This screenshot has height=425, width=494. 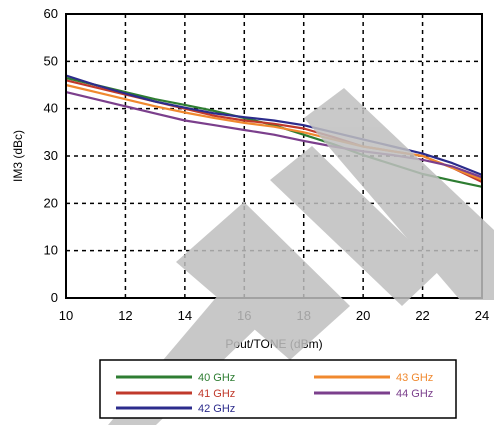 What do you see at coordinates (216, 409) in the screenshot?
I see `legend-label: 42 GHz` at bounding box center [216, 409].